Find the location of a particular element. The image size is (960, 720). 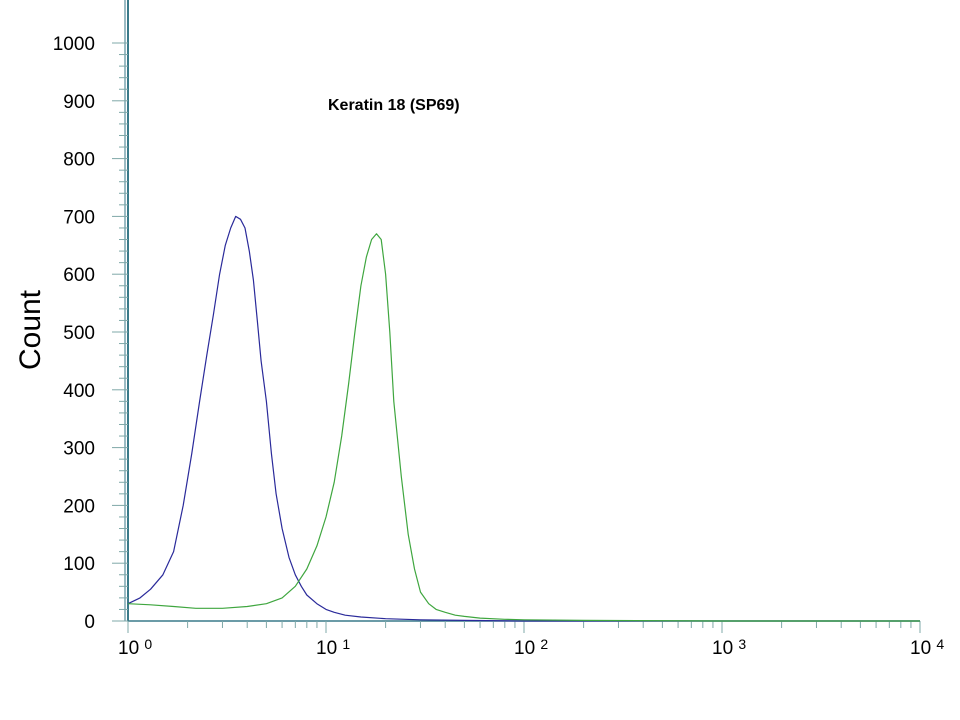

y-tick-label: 600 is located at coordinates (79, 275).